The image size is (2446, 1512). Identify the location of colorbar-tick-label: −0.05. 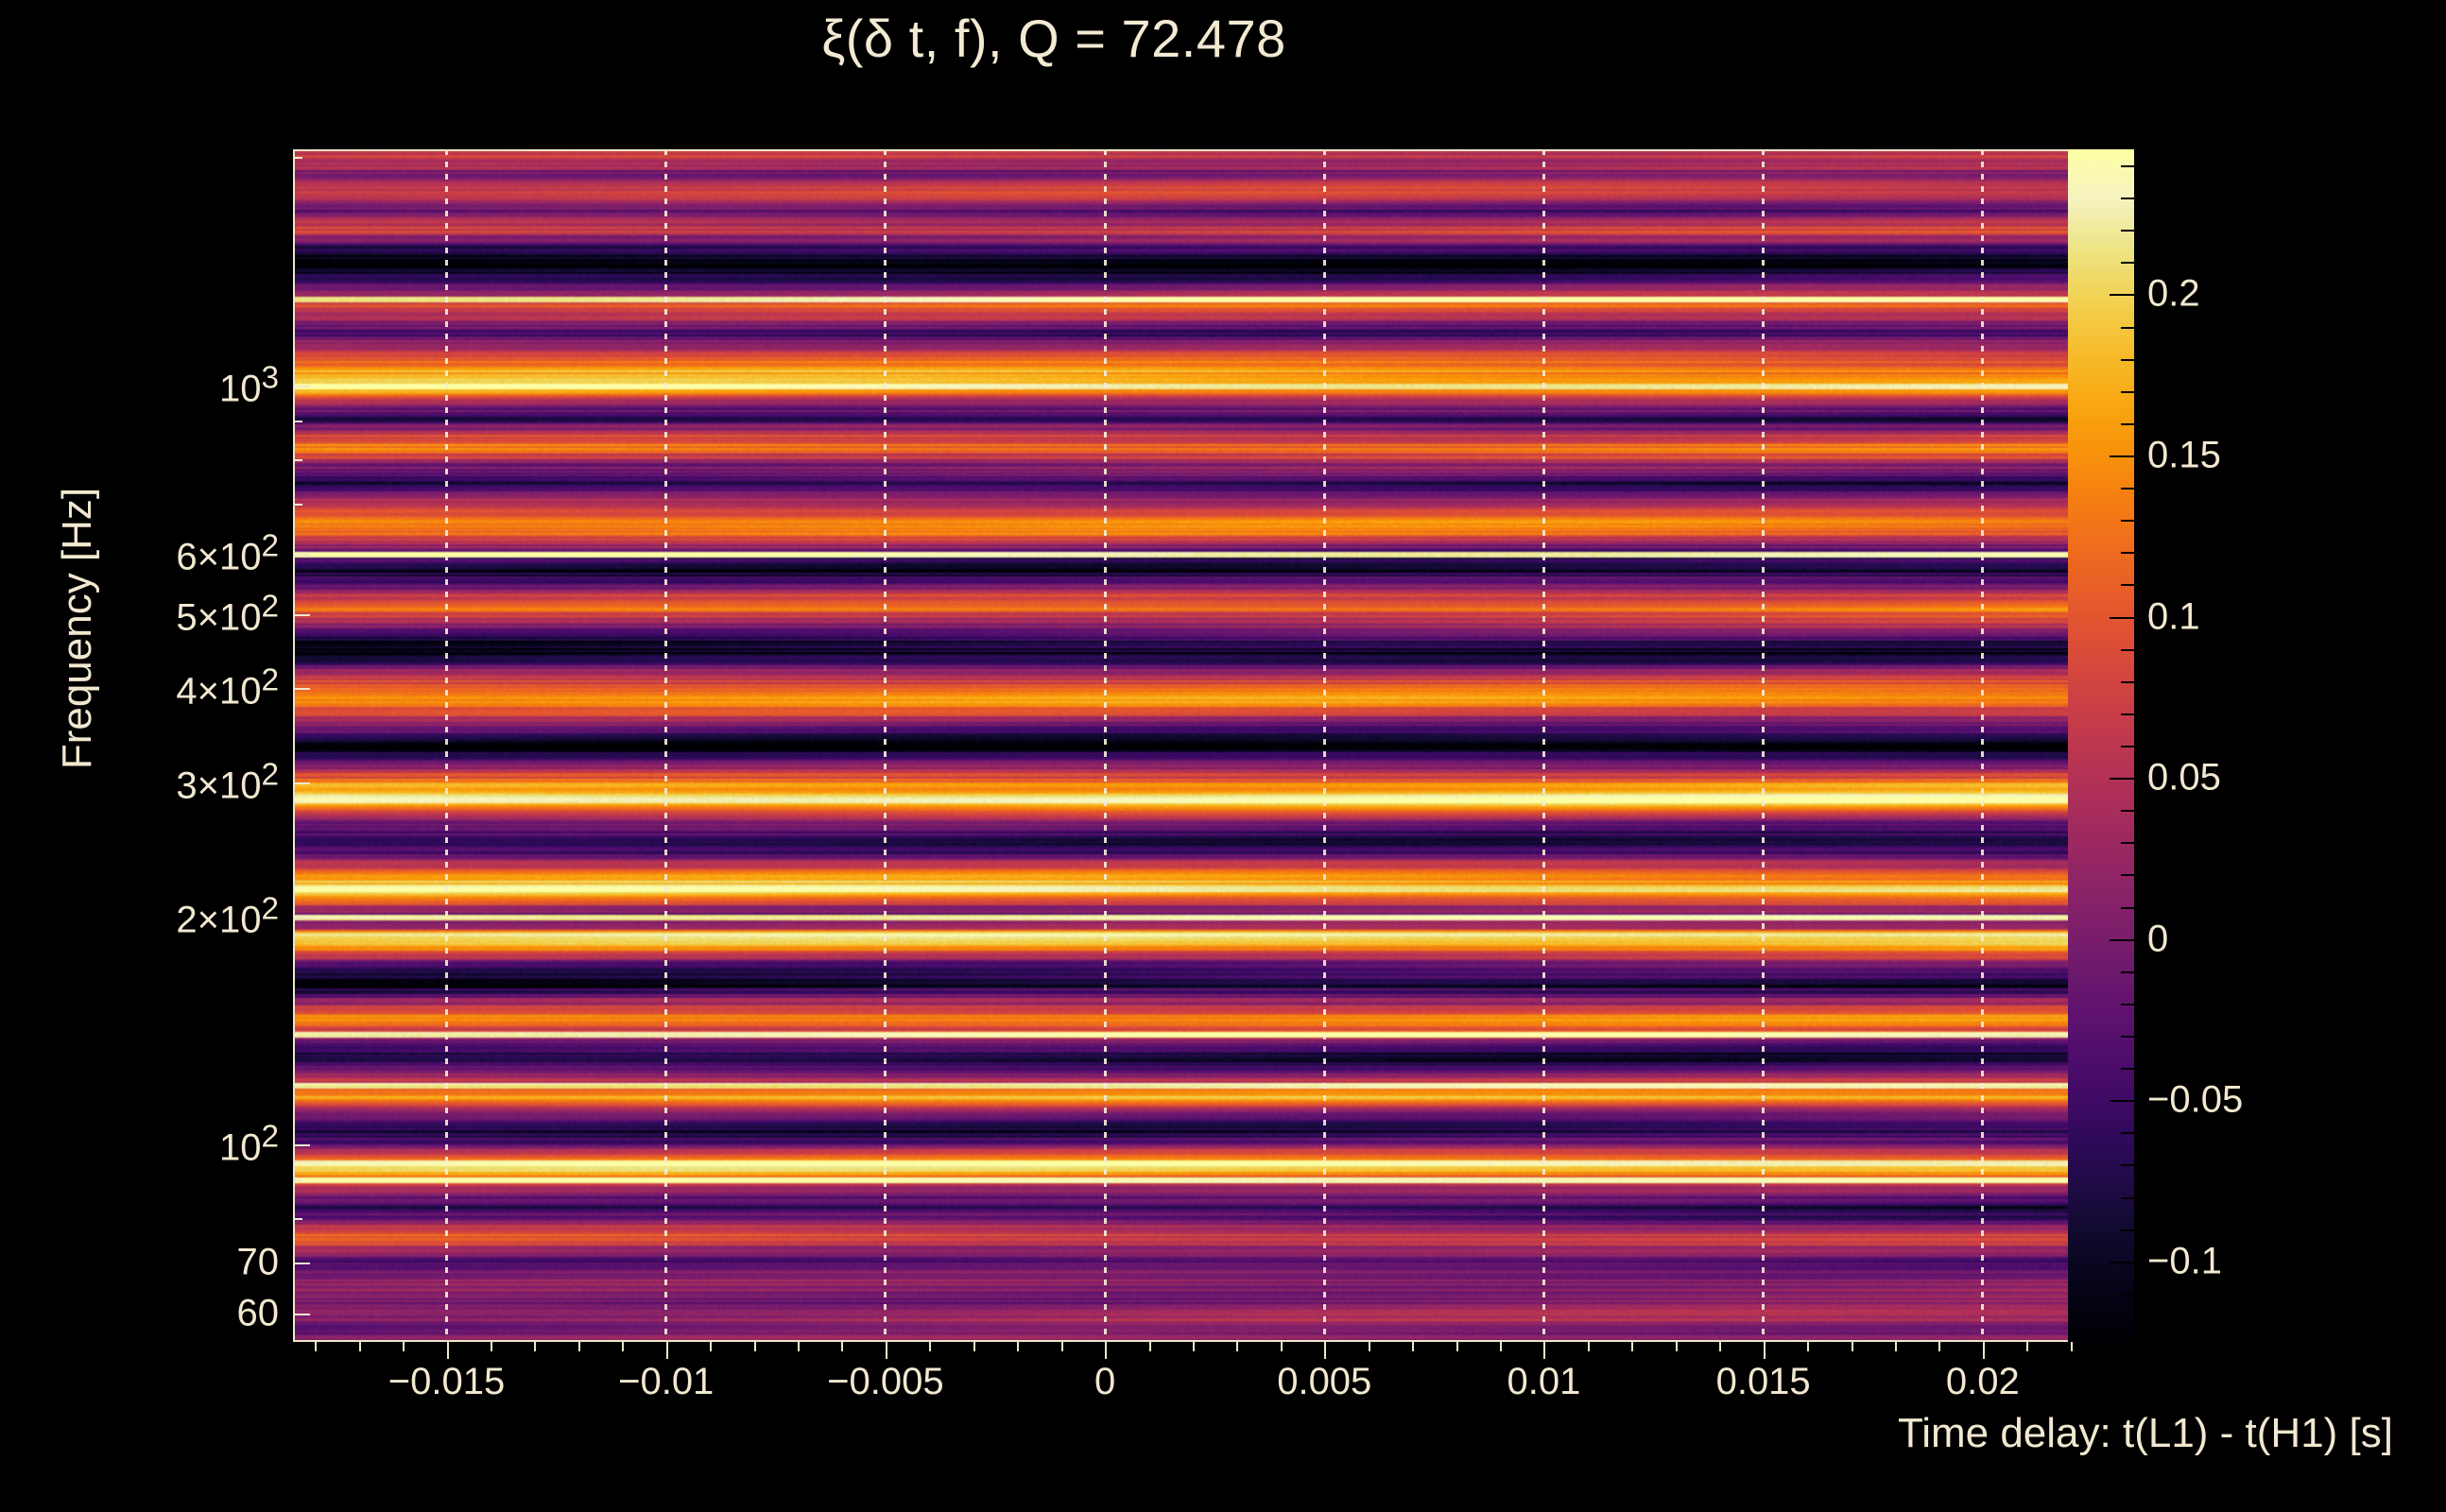
(2195, 1099).